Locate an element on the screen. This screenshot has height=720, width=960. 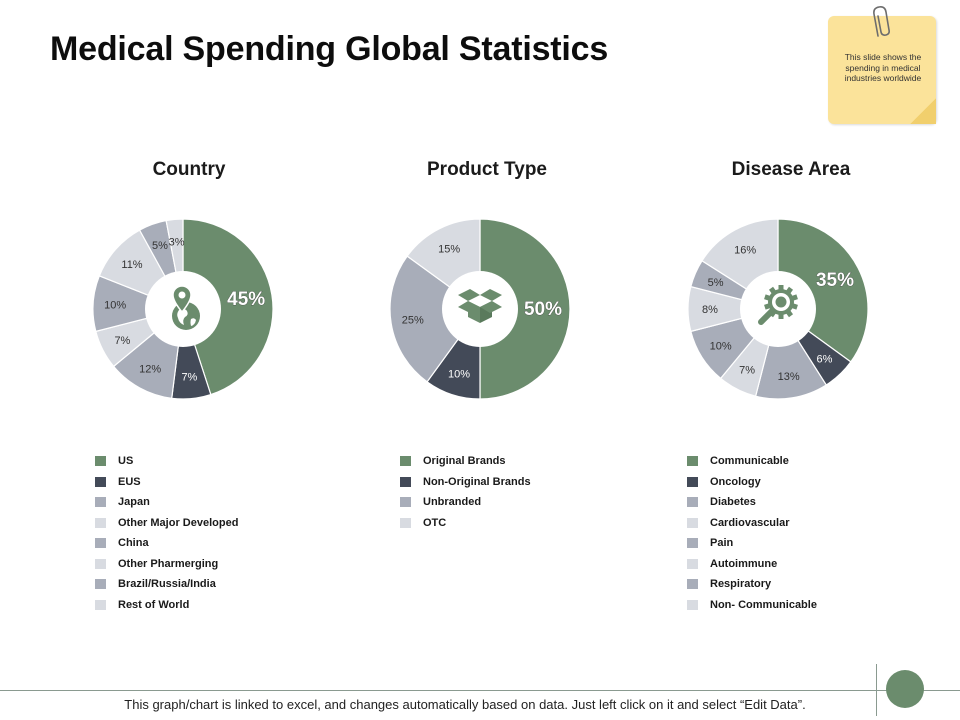
slice-us is located at coordinates (228, 307).